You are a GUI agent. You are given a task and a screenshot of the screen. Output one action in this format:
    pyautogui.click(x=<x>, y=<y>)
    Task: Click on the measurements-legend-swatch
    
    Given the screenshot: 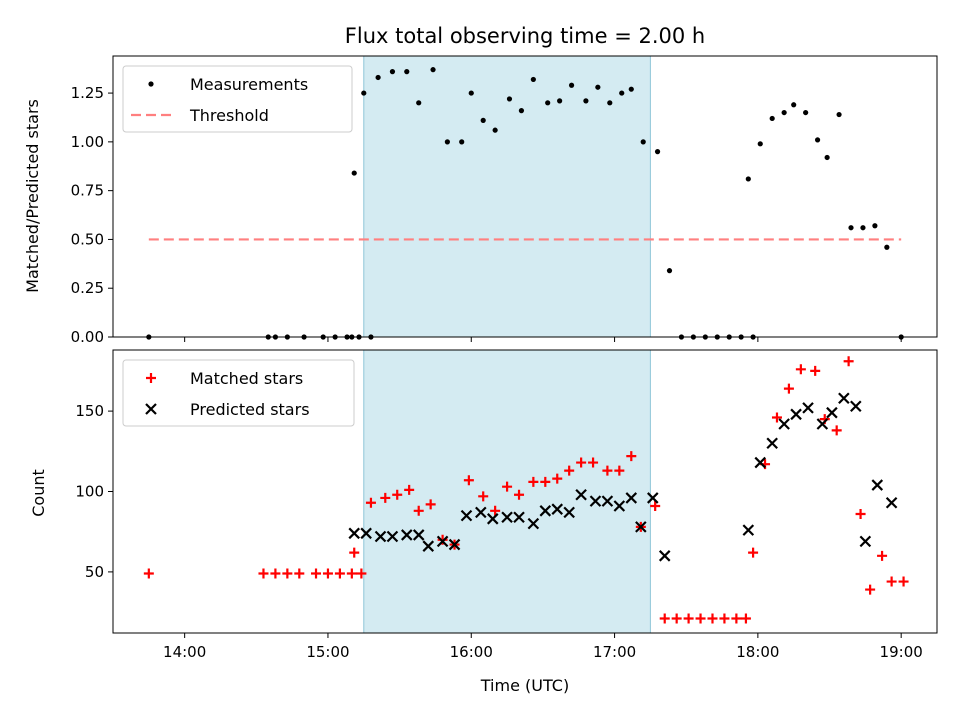 What is the action you would take?
    pyautogui.click(x=151, y=84)
    